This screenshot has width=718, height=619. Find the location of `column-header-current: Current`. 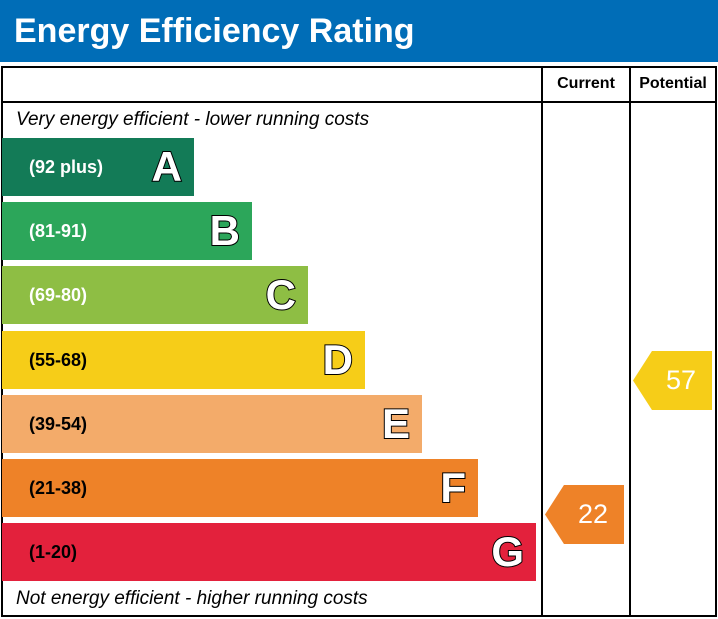

column-header-current: Current is located at coordinates (586, 83).